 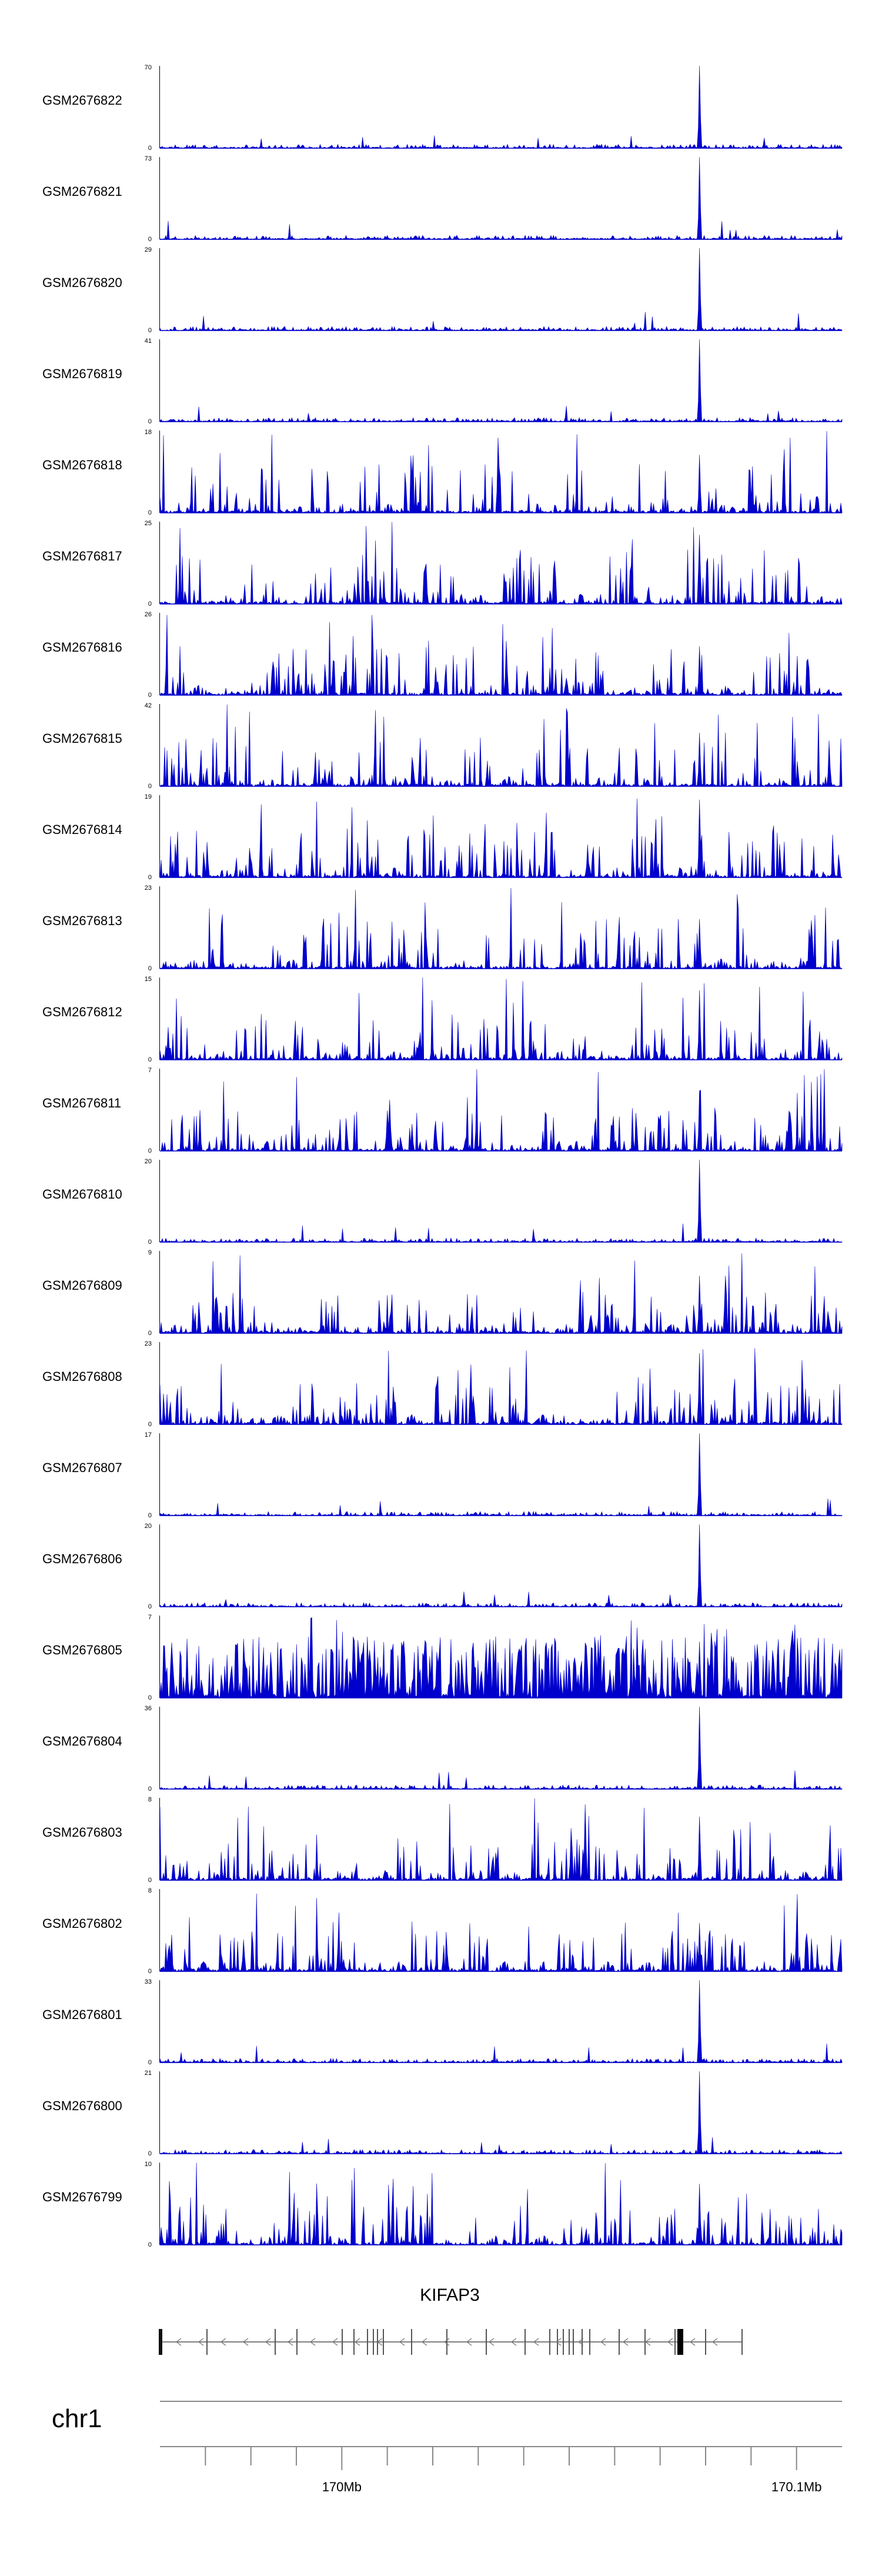 I want to click on y-max-tick-label: 19, so click(x=148, y=796).